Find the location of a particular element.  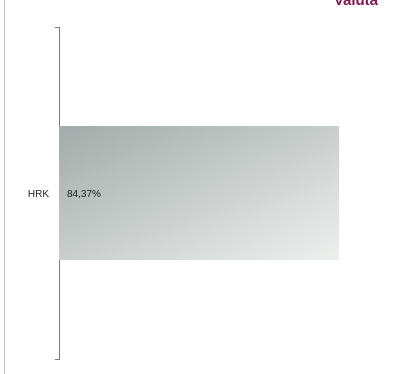

data-label: 84,37% is located at coordinates (84, 194).